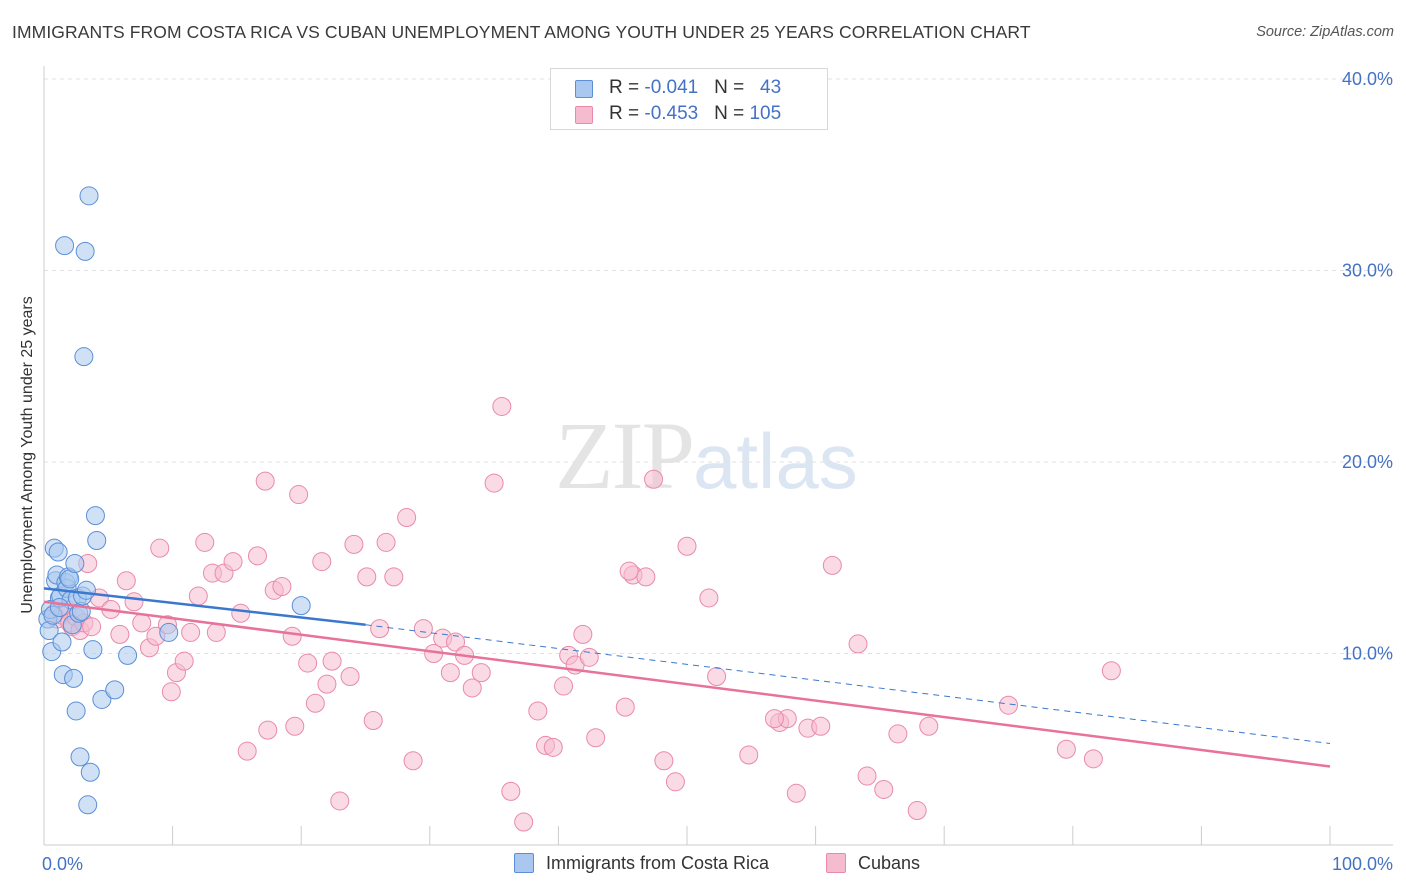 The width and height of the screenshot is (1406, 892). I want to click on blue-swatch, so click(524, 863).